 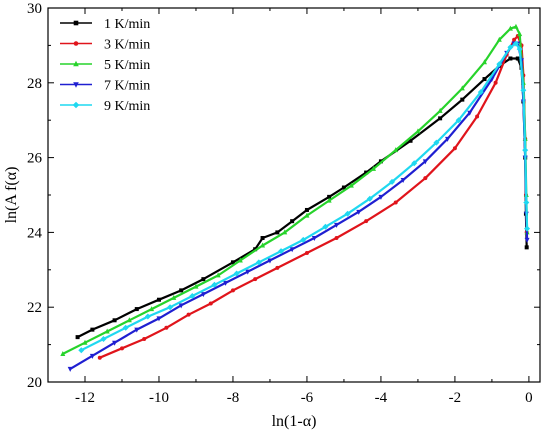 I want to click on legend-label: 7 K/min, so click(x=127, y=86).